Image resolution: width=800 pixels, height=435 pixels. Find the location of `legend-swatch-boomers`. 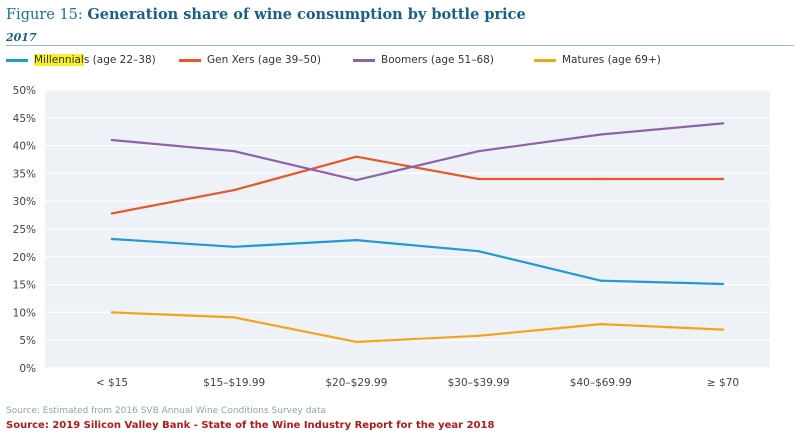

legend-swatch-boomers is located at coordinates (364, 60).